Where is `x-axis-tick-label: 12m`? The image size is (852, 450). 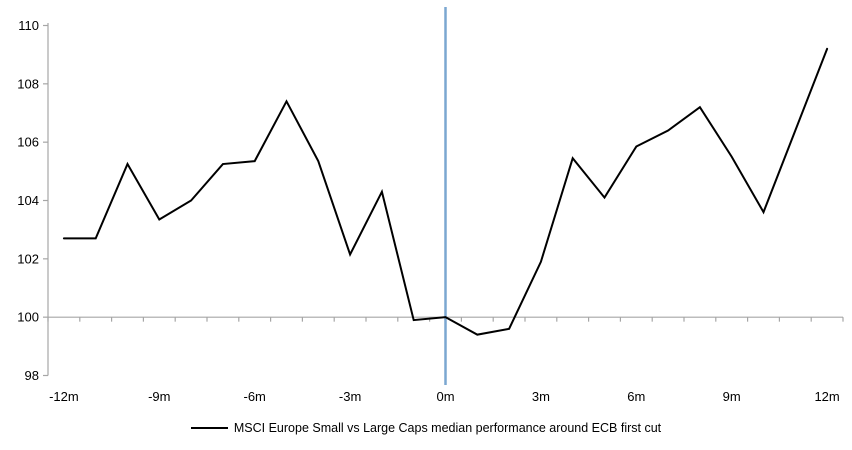
x-axis-tick-label: 12m is located at coordinates (826, 396).